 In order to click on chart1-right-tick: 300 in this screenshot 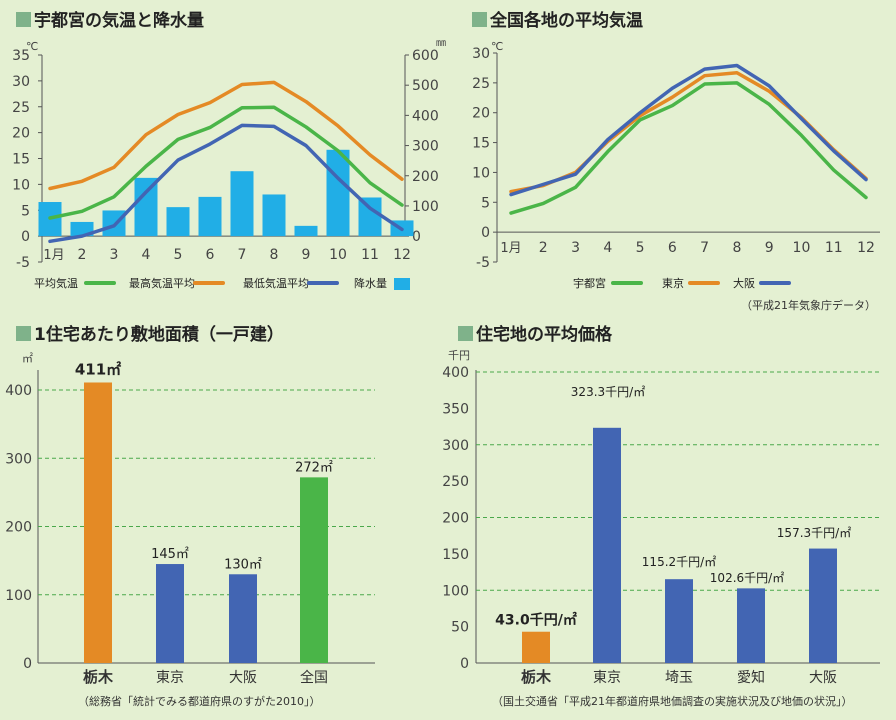, I will do `click(425, 147)`.